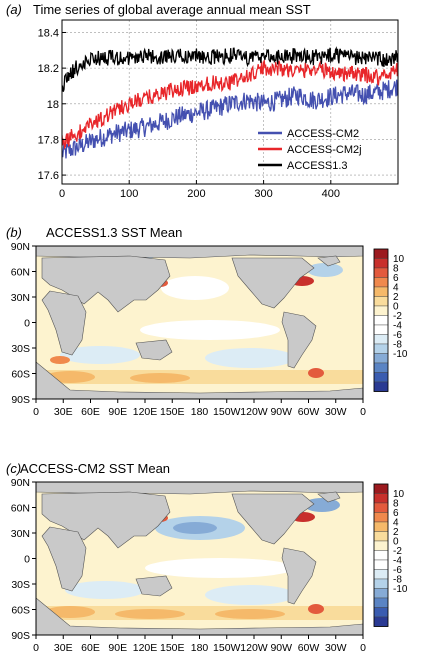 This screenshot has height=662, width=432. What do you see at coordinates (129, 194) in the screenshot?
I see `x-tick-label: 100` at bounding box center [129, 194].